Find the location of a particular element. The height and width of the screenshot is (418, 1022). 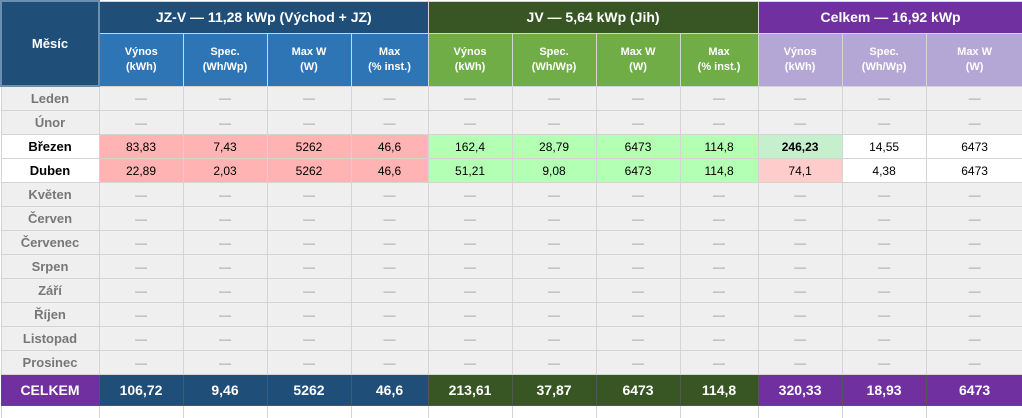

month-name: Květen is located at coordinates (50, 194).